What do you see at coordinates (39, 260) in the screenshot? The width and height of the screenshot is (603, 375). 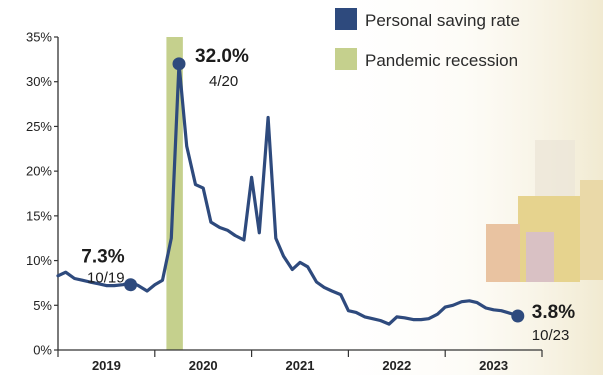 I see `y-tick-label: 10%` at bounding box center [39, 260].